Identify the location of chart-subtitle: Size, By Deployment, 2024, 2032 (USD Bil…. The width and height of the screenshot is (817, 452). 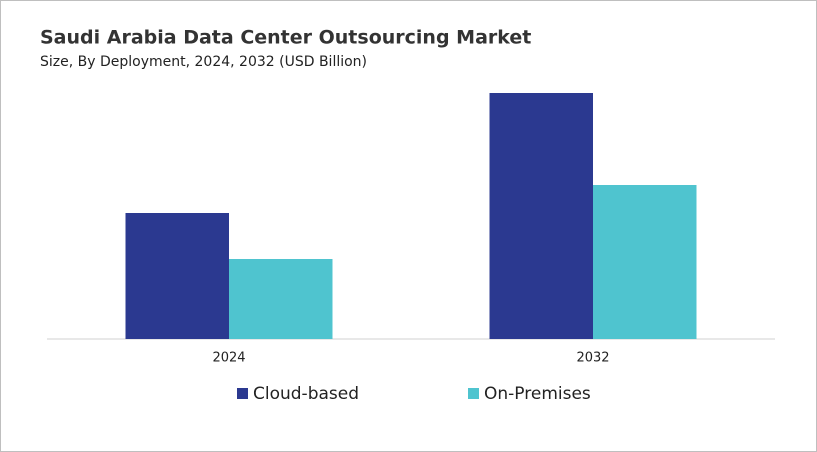
(203, 62).